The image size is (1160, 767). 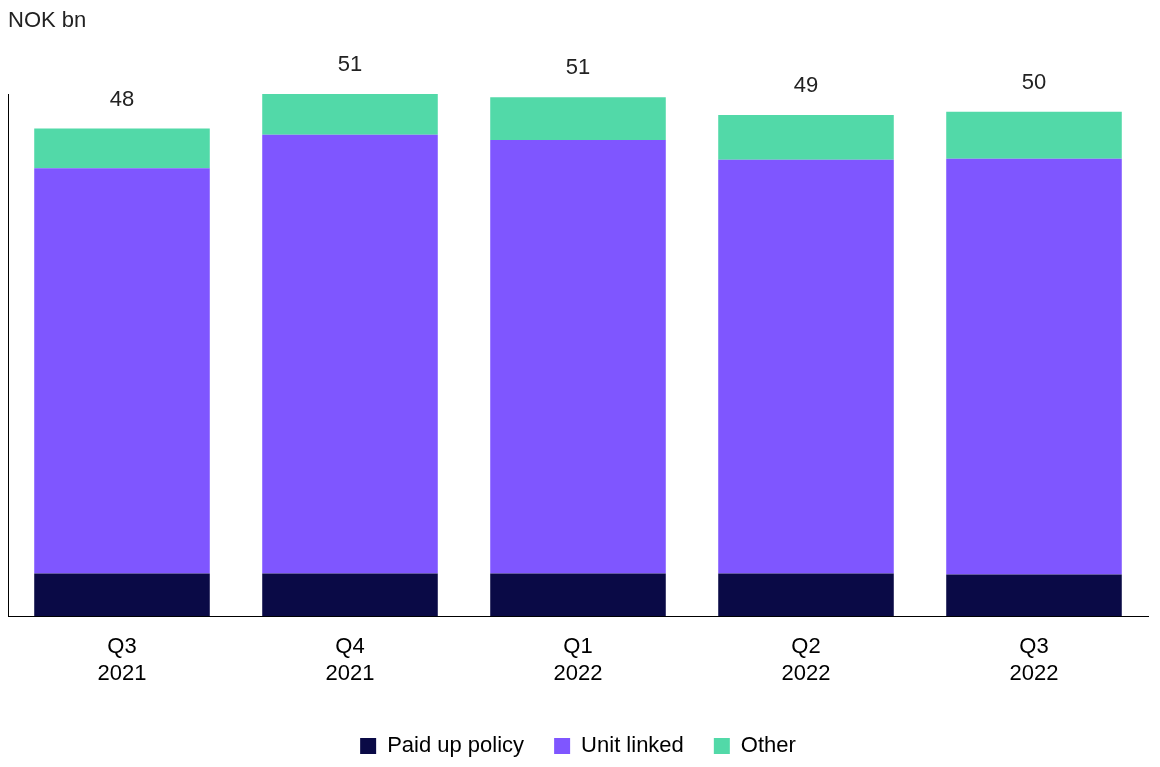 What do you see at coordinates (1034, 81) in the screenshot?
I see `annotation: 50` at bounding box center [1034, 81].